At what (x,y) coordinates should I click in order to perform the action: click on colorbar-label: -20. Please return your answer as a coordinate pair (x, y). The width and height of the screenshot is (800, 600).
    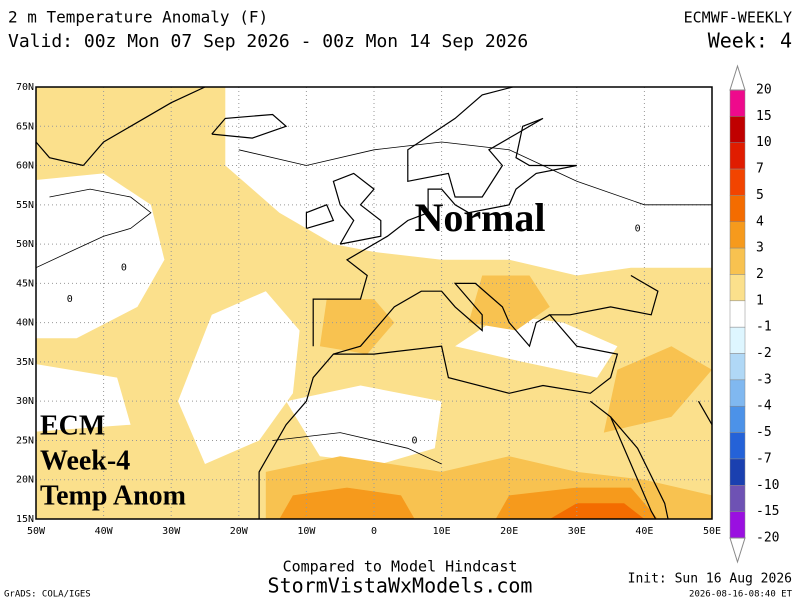
    Looking at the image, I should click on (767, 538).